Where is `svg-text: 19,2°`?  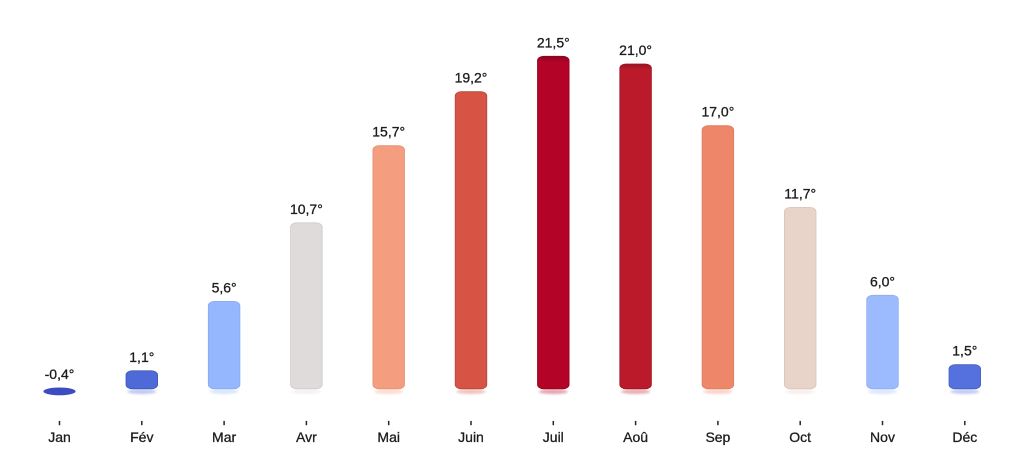 svg-text: 19,2° is located at coordinates (471, 78).